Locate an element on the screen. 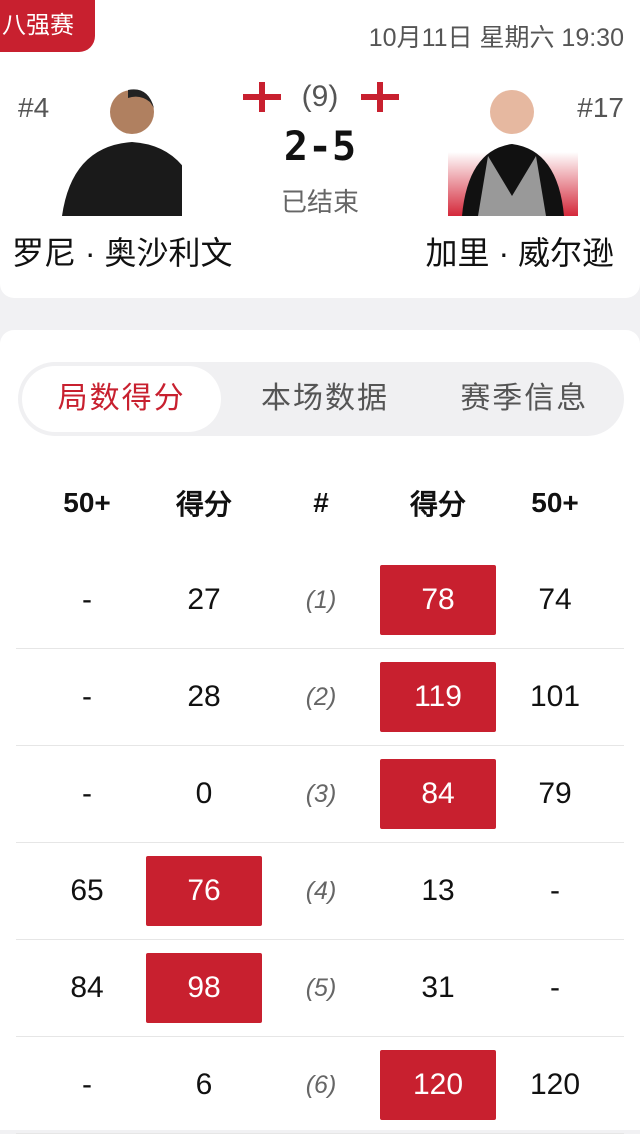  player2-name: 加里 · 威尔逊 is located at coordinates (519, 253).